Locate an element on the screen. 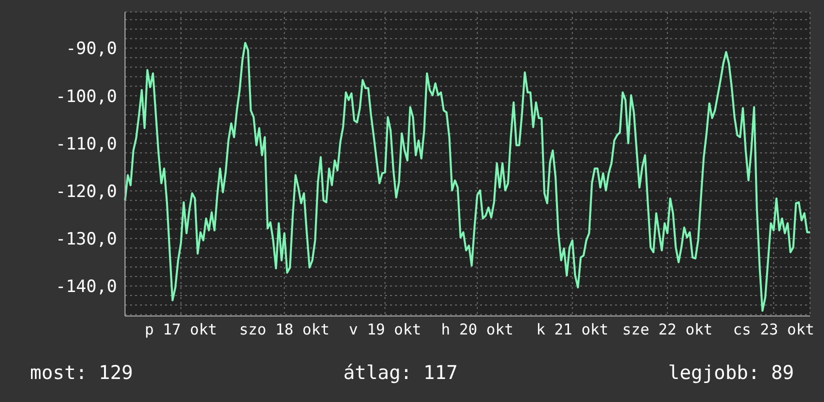  y-tick-label: -110,0 is located at coordinates (86, 144).